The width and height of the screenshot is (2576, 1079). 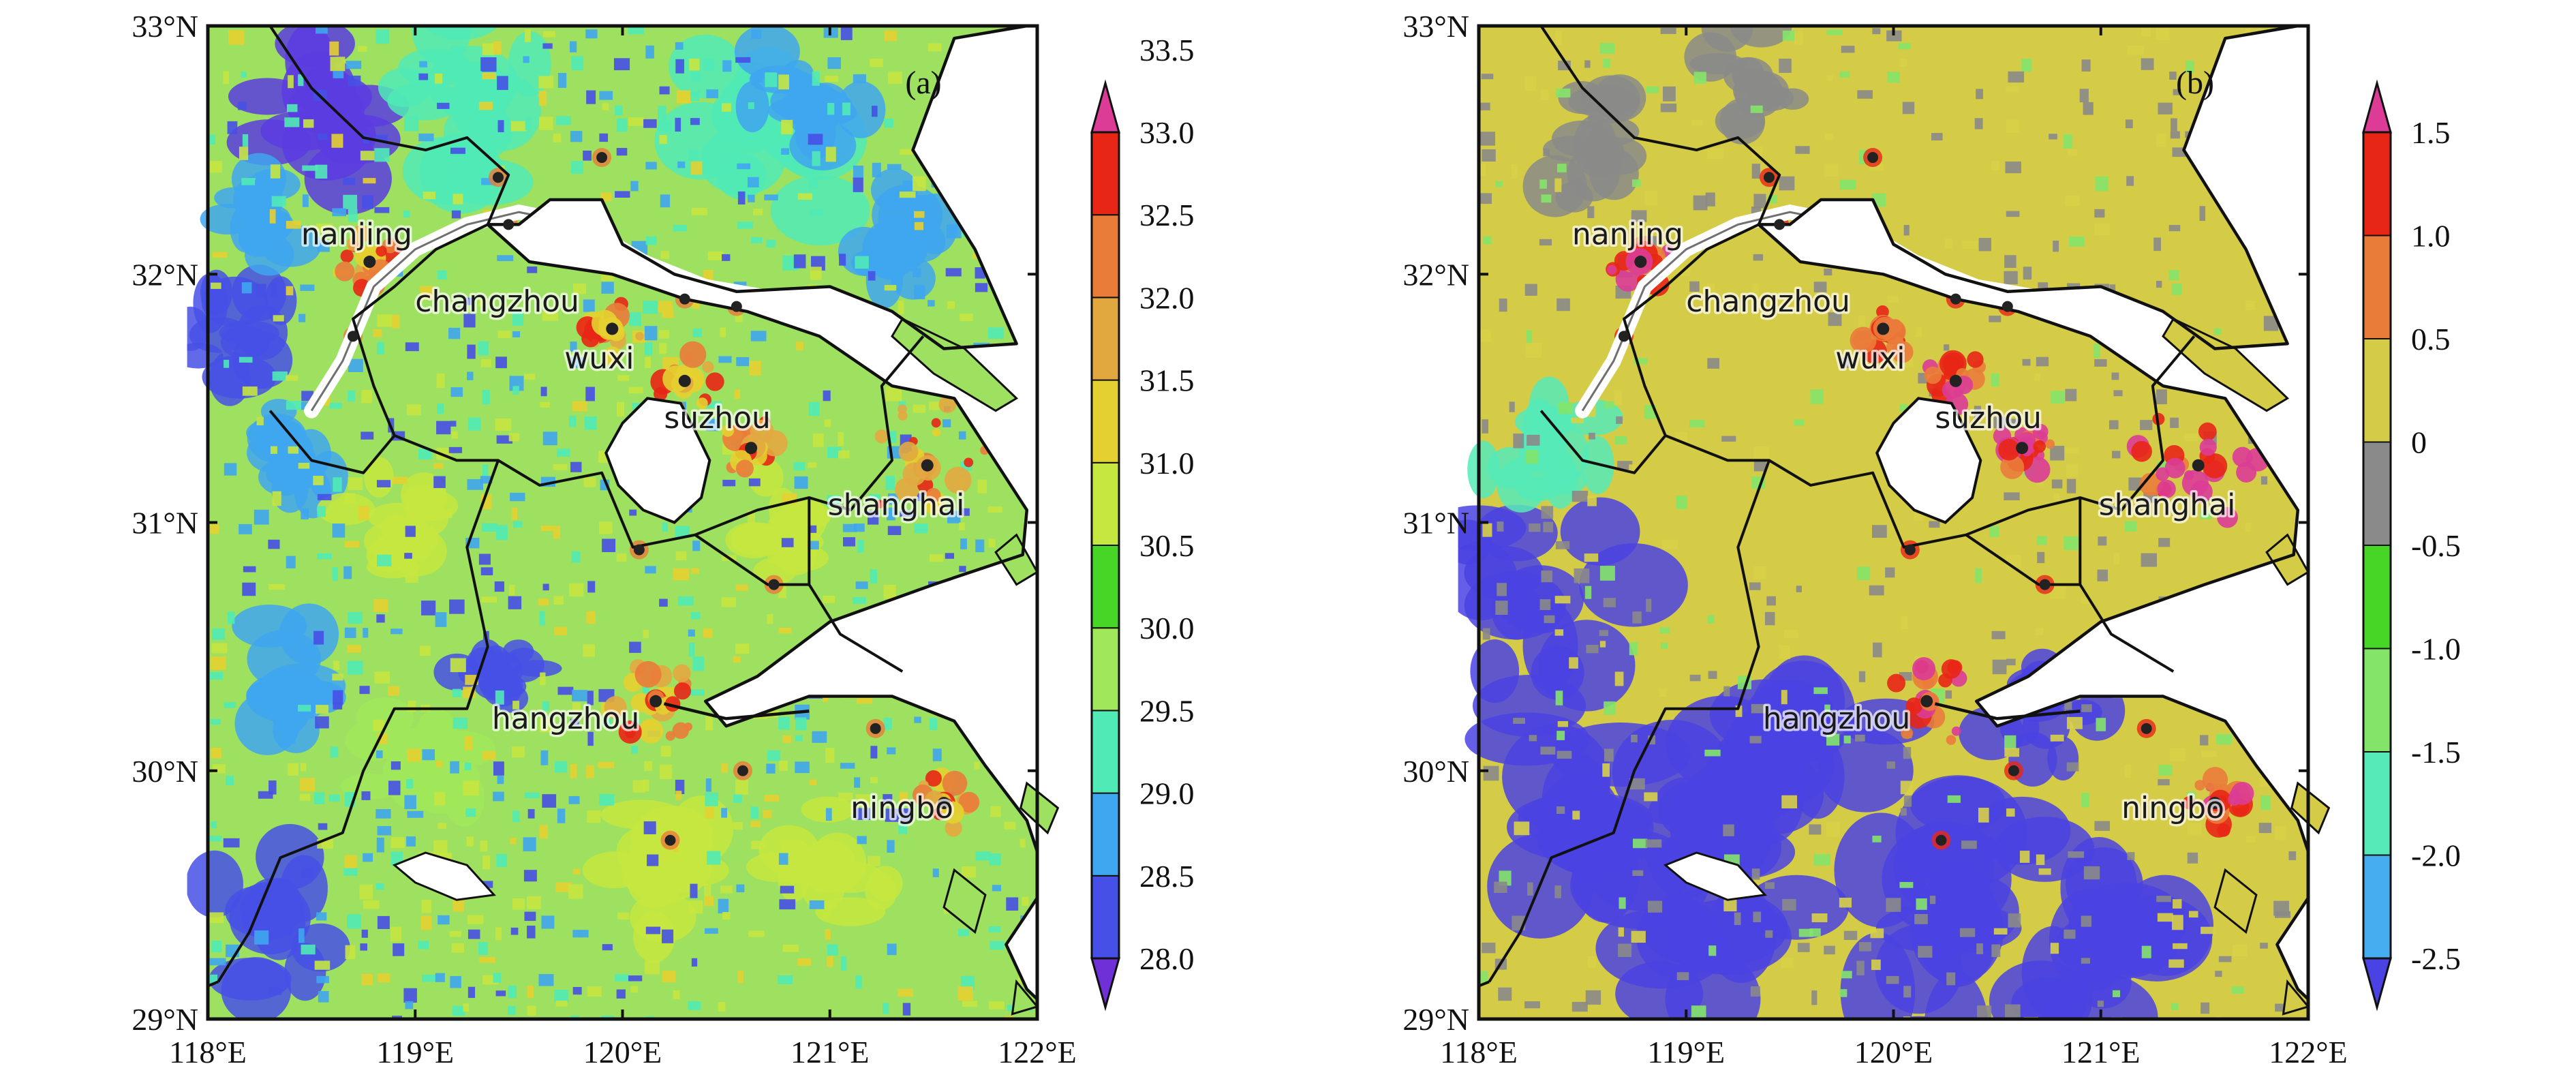 What do you see at coordinates (2308, 1052) in the screenshot?
I see `x-tick-label: 122°E` at bounding box center [2308, 1052].